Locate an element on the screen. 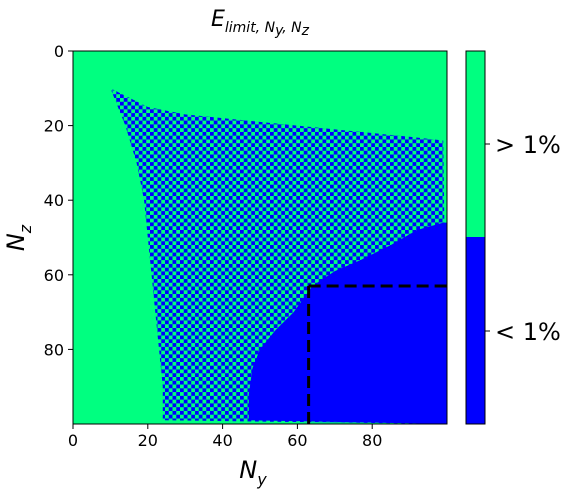  colorbar-label-above: > 1% is located at coordinates (528, 145).